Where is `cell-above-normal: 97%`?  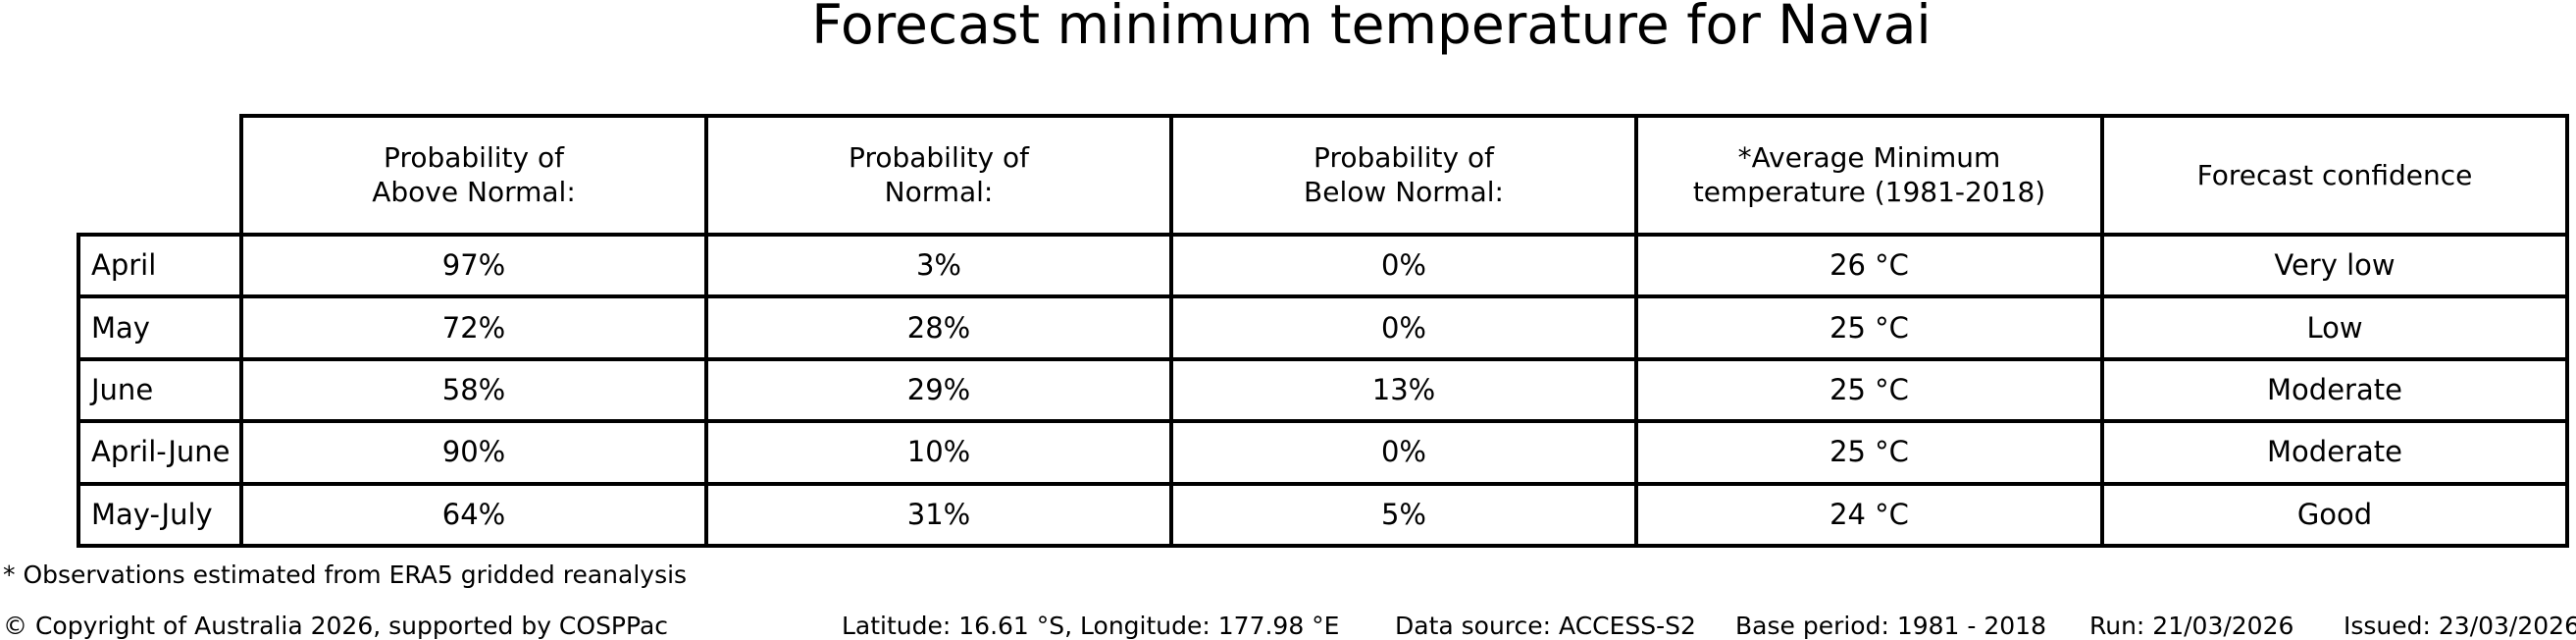 cell-above-normal: 97% is located at coordinates (473, 266).